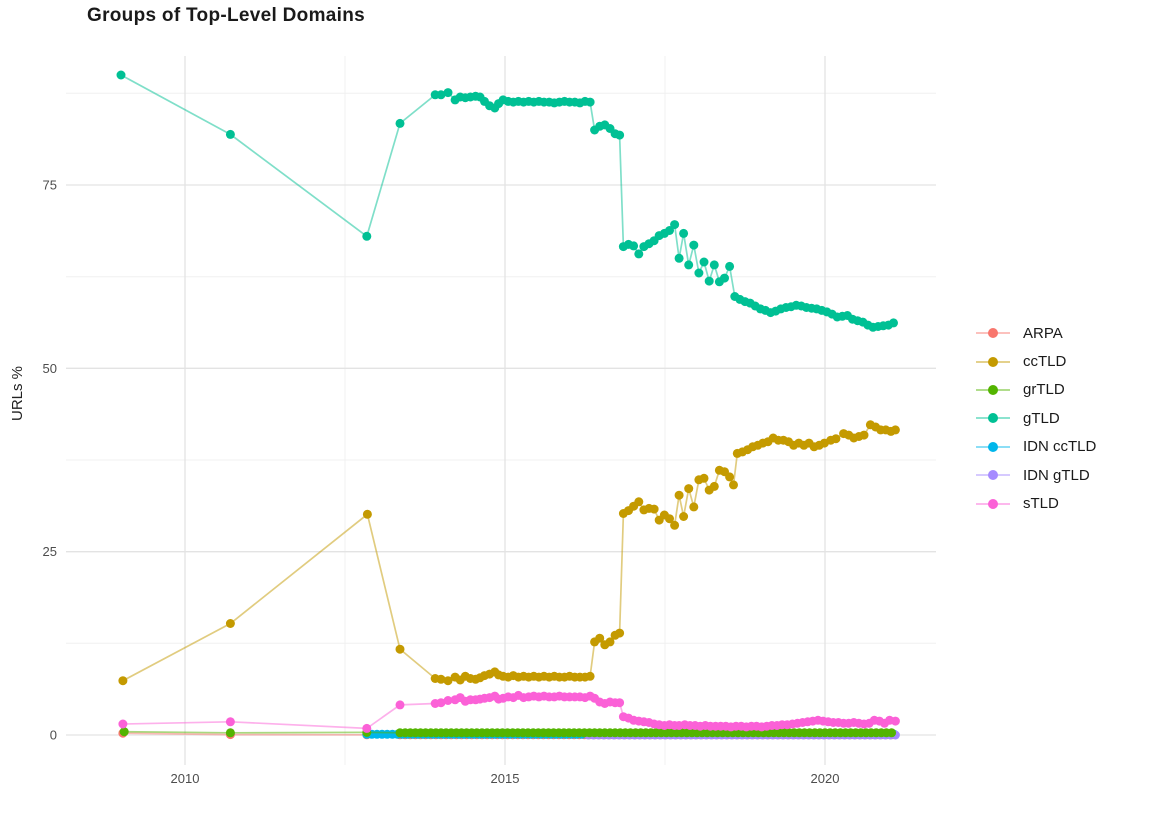 The image size is (1164, 827). What do you see at coordinates (1044, 390) in the screenshot?
I see `legend-label: grTLD` at bounding box center [1044, 390].